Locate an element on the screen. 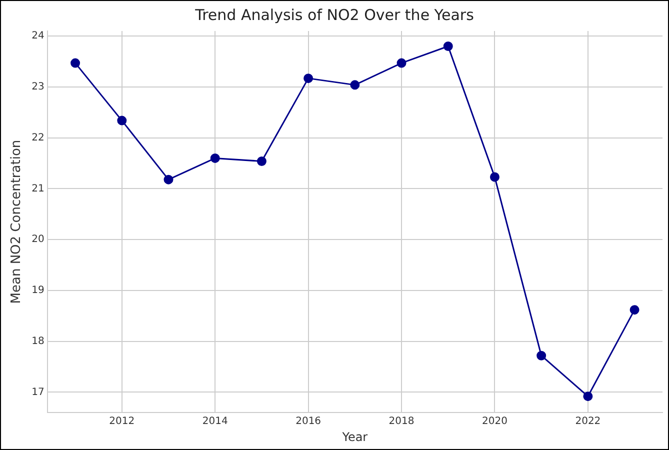  y-tick-label: 21 is located at coordinates (38, 188).